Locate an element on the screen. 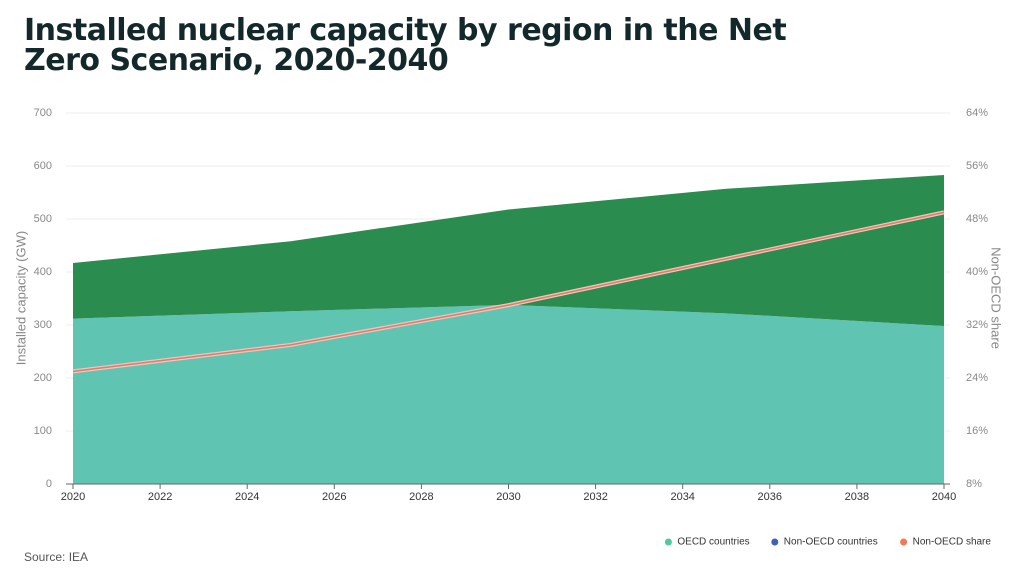 This screenshot has width=1024, height=576. x-tick-label: 2022 is located at coordinates (160, 497).